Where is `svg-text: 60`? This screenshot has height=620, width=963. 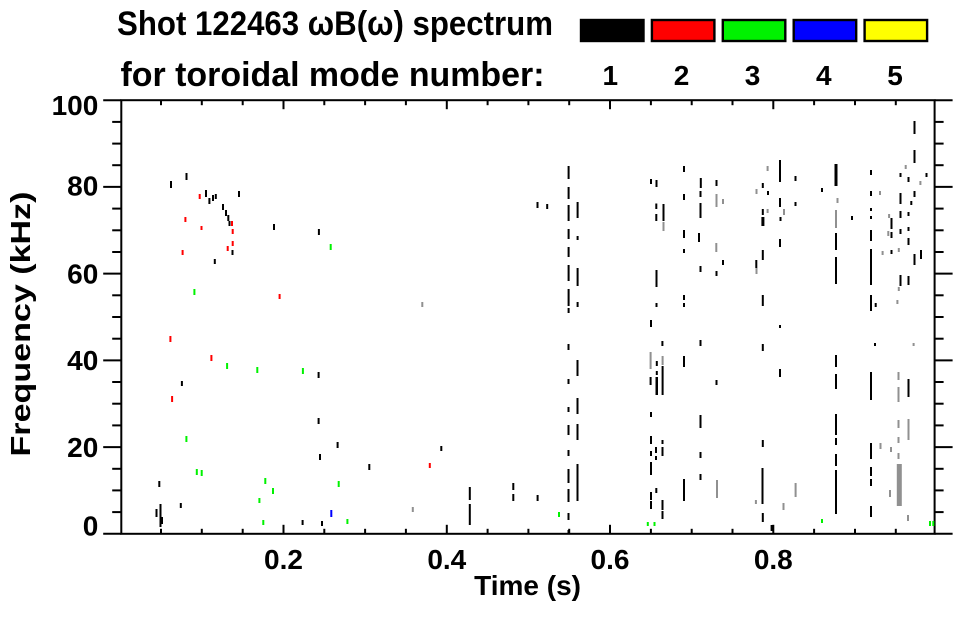 svg-text: 60 is located at coordinates (82, 273).